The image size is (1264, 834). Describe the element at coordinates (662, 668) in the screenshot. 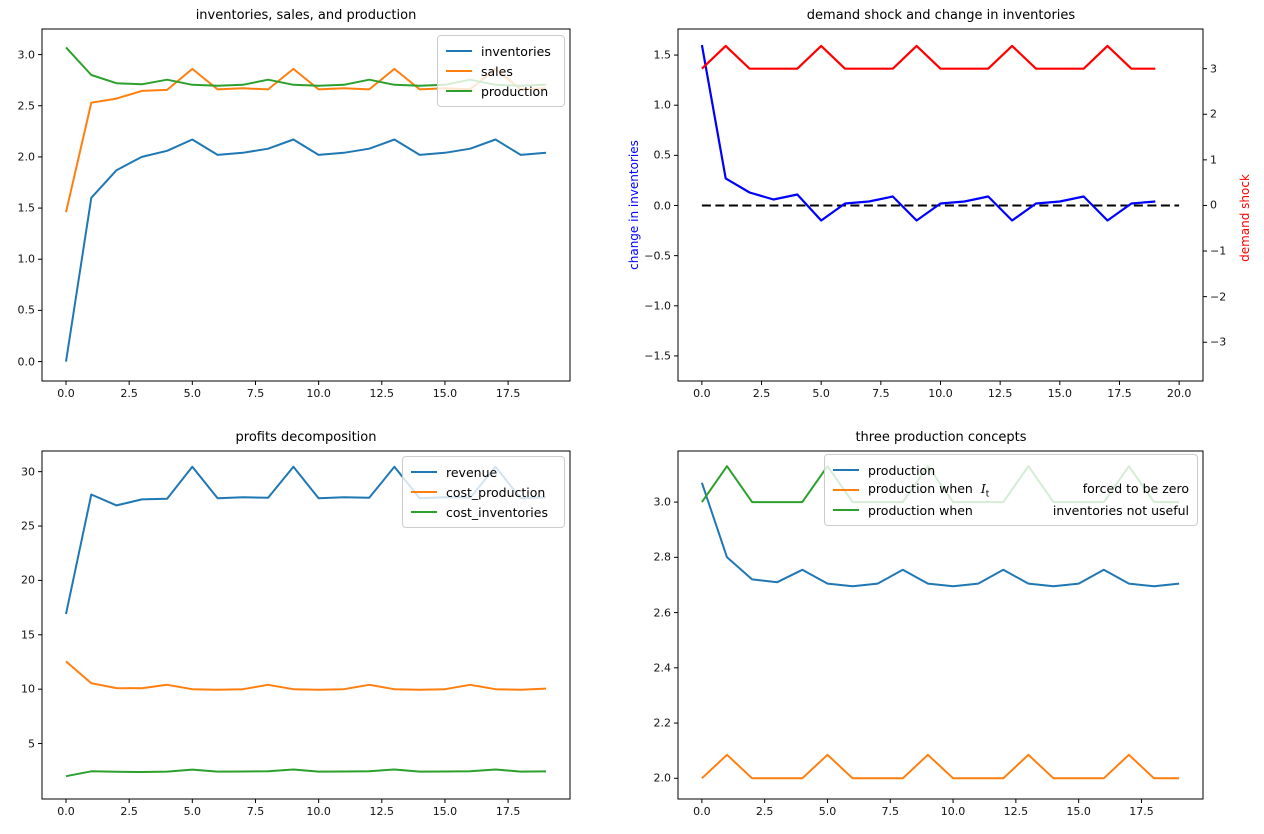

I see `y-tick-label: 2.4` at that location.